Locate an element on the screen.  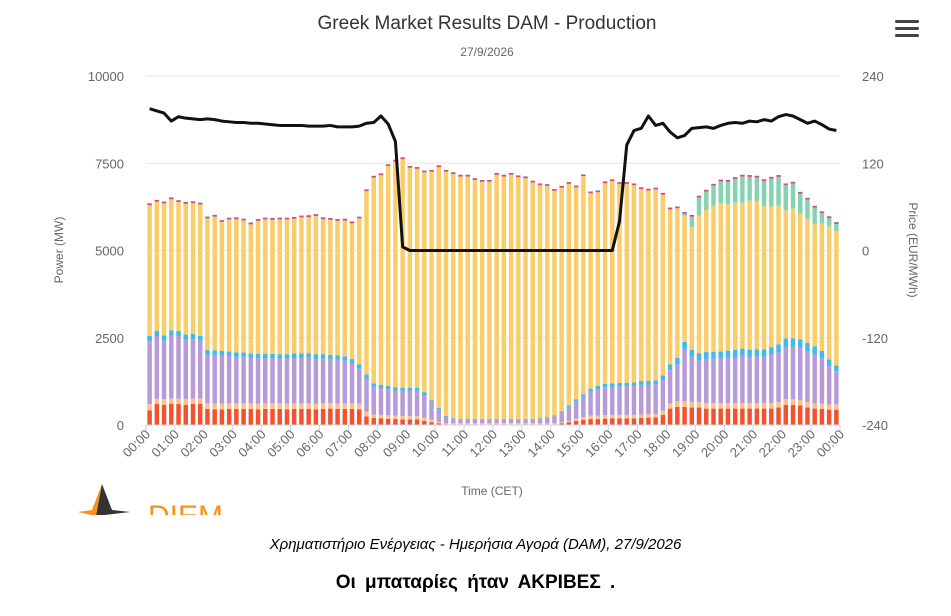
x-tick-label: 04:00 is located at coordinates (252, 444).